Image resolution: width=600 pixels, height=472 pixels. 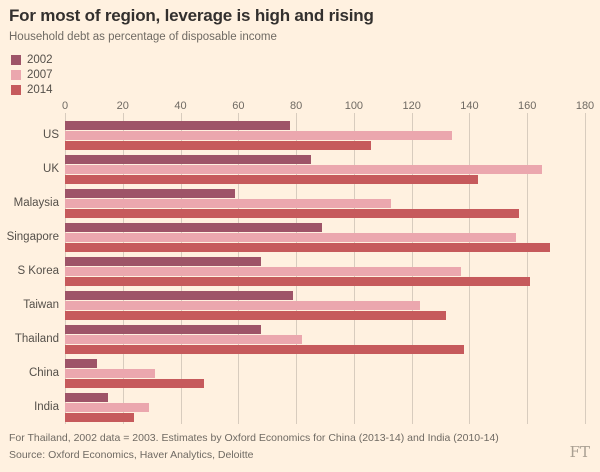 I want to click on x-tick-label: 140, so click(x=469, y=106).